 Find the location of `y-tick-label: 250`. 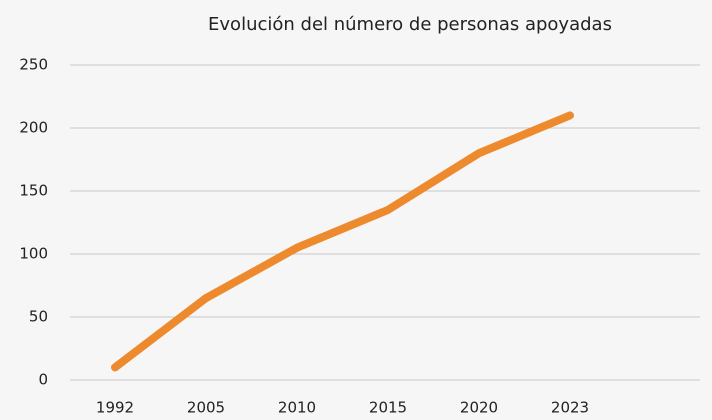

y-tick-label: 250 is located at coordinates (33, 65).